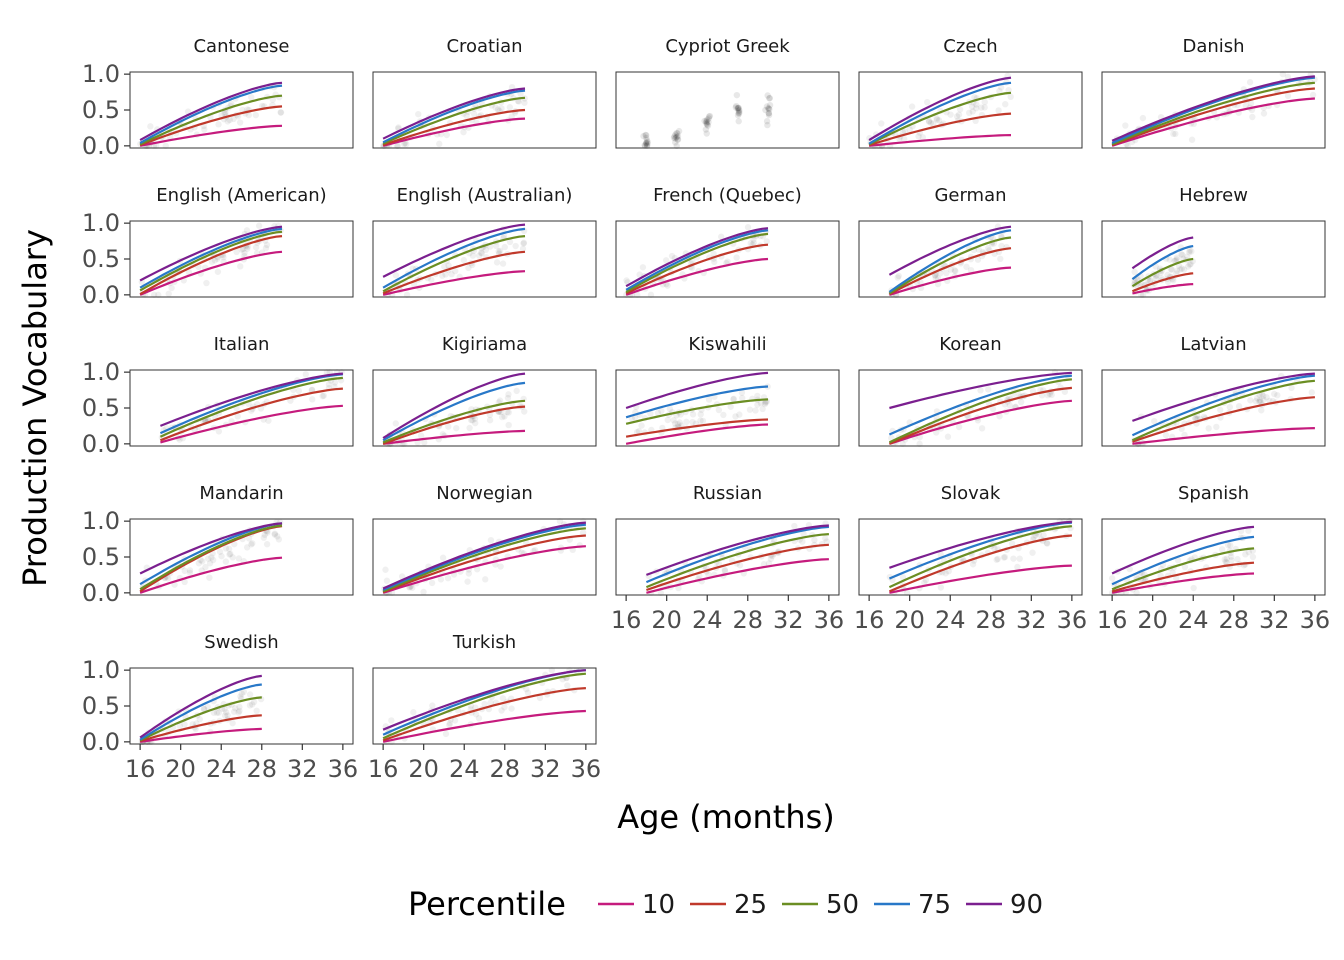 Image resolution: width=1344 pixels, height=960 pixels. I want to click on panel-cantonese: Cantonese 0.0 0.5 1.0, so click(218, 98).